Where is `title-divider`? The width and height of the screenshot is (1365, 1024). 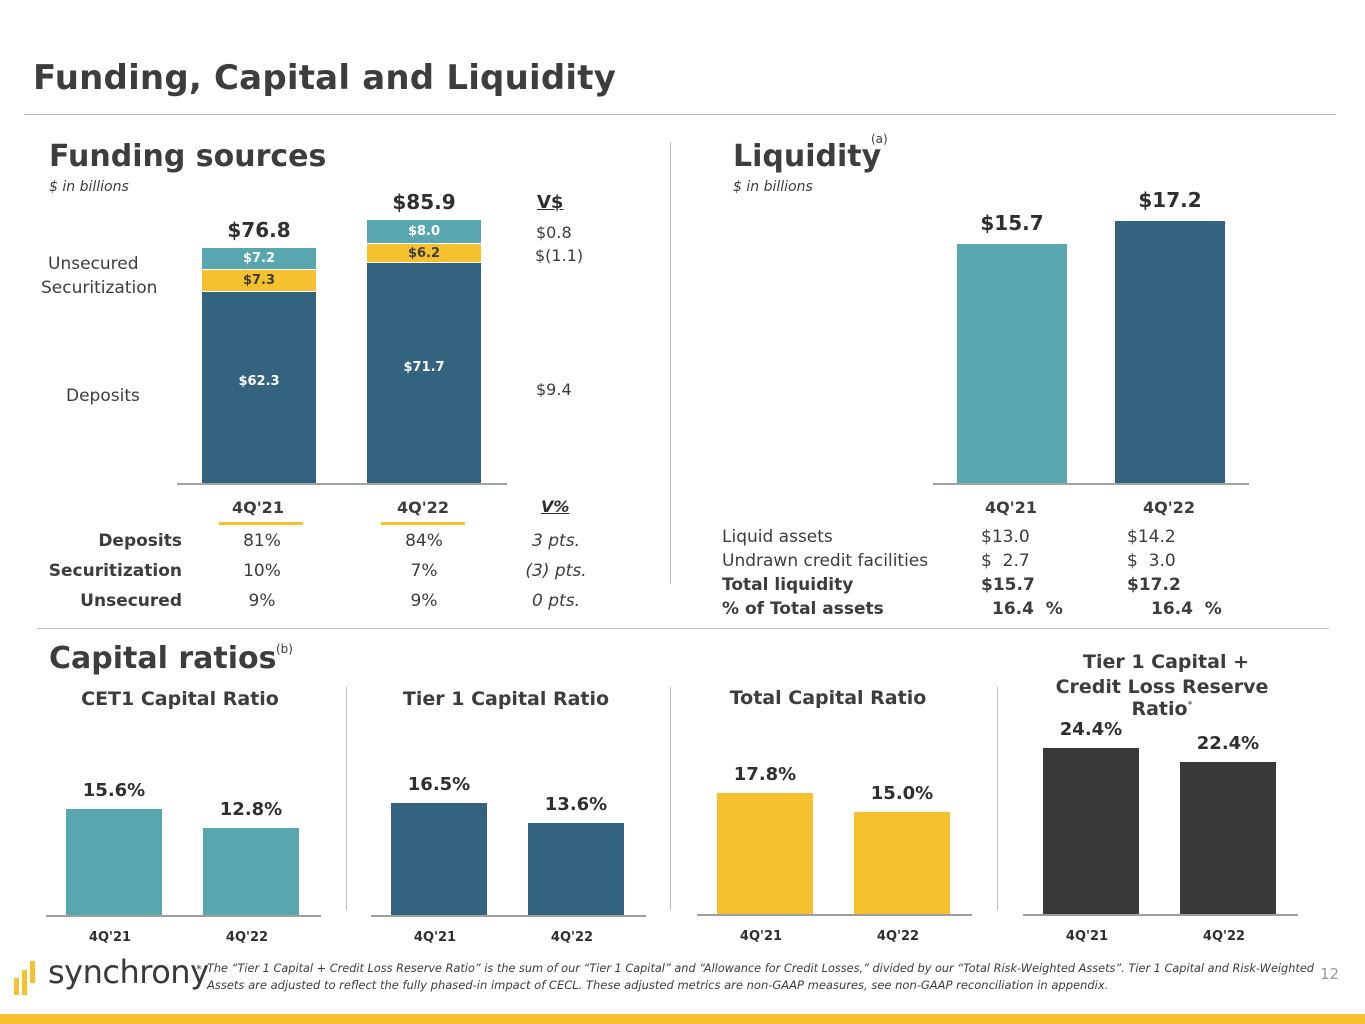 title-divider is located at coordinates (680, 114).